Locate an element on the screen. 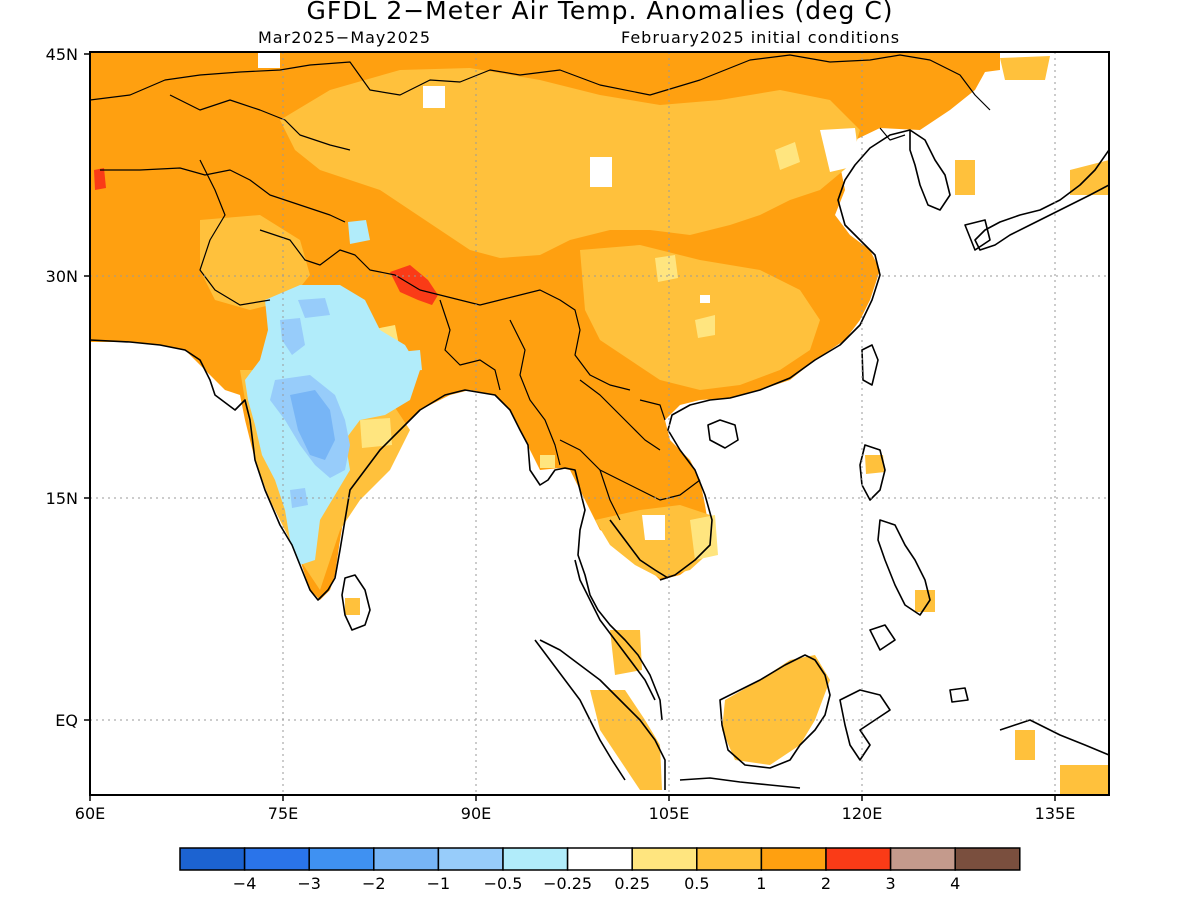  colorbar-label: −3 is located at coordinates (309, 883).